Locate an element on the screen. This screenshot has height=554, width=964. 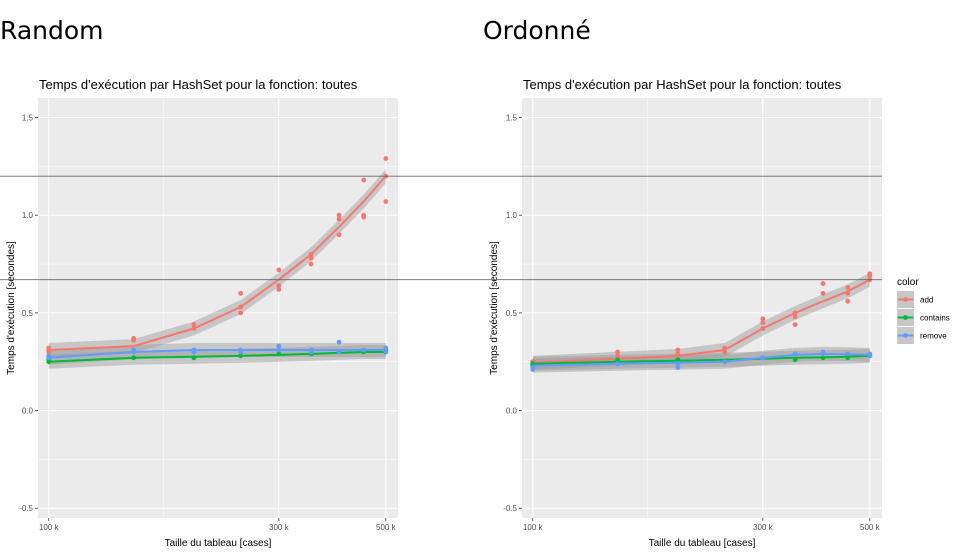
panel2-xtick-label: 300 k is located at coordinates (763, 527).